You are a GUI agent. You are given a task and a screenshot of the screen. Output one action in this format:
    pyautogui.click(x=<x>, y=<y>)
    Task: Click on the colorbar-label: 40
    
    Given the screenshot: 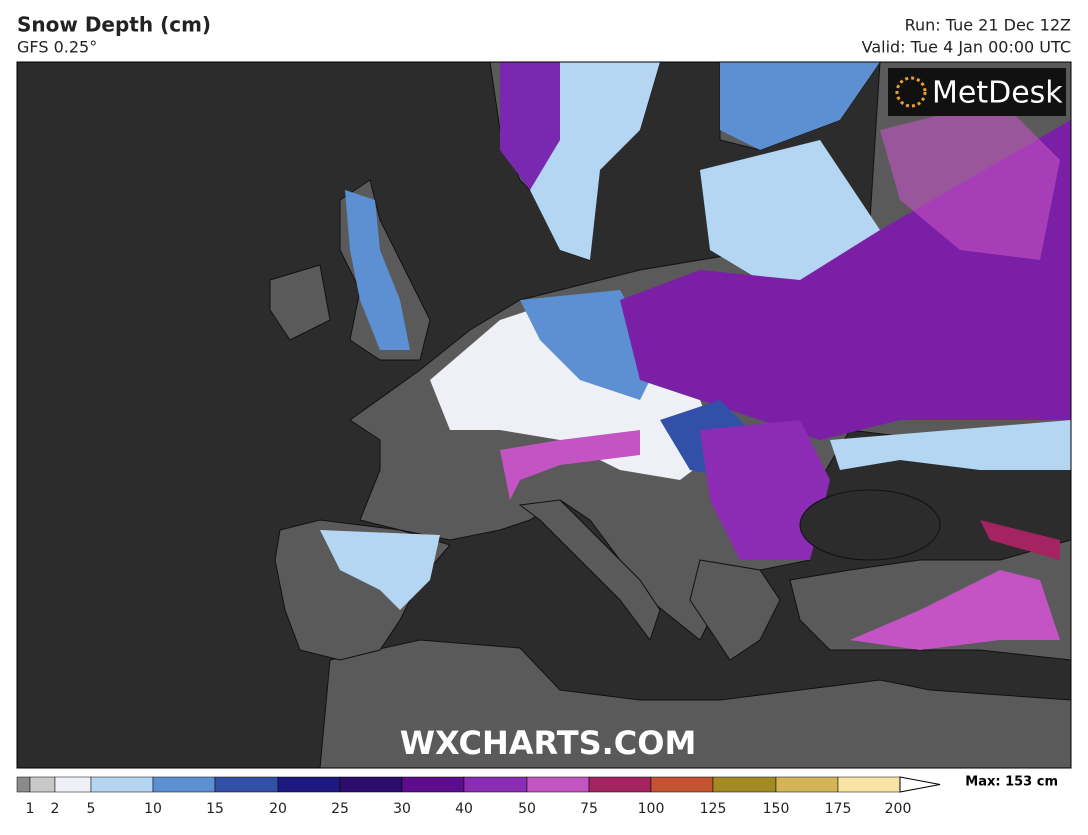 What is the action you would take?
    pyautogui.click(x=464, y=809)
    